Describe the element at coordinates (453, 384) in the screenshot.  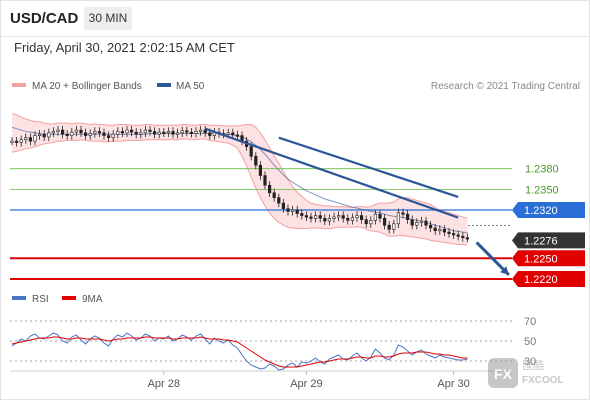
I see `x-tick-label: Apr 30` at that location.